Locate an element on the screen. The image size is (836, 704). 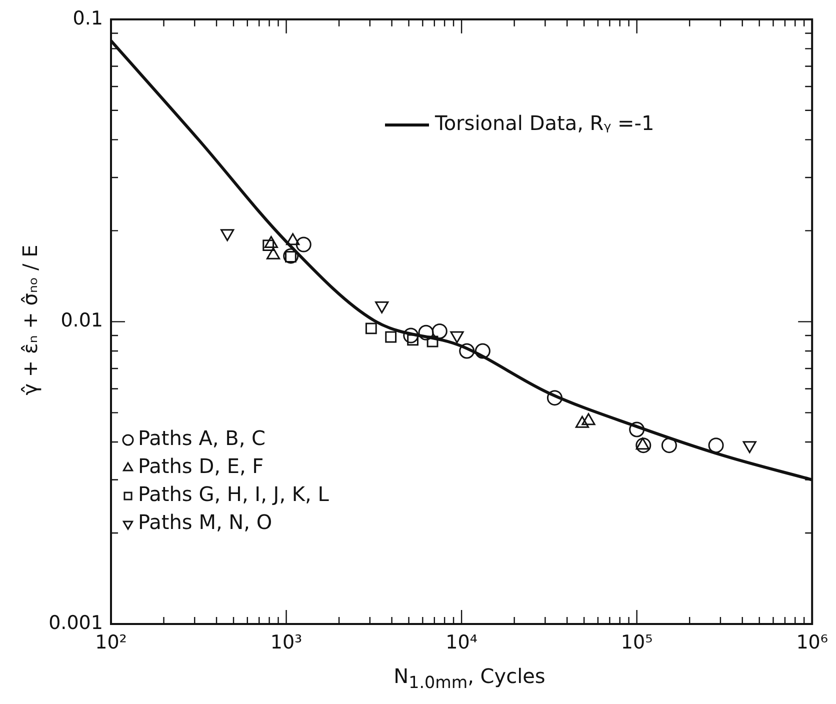
x-axis-title: N$_{1.0mm}$, Cycles is located at coordinates (469, 678).